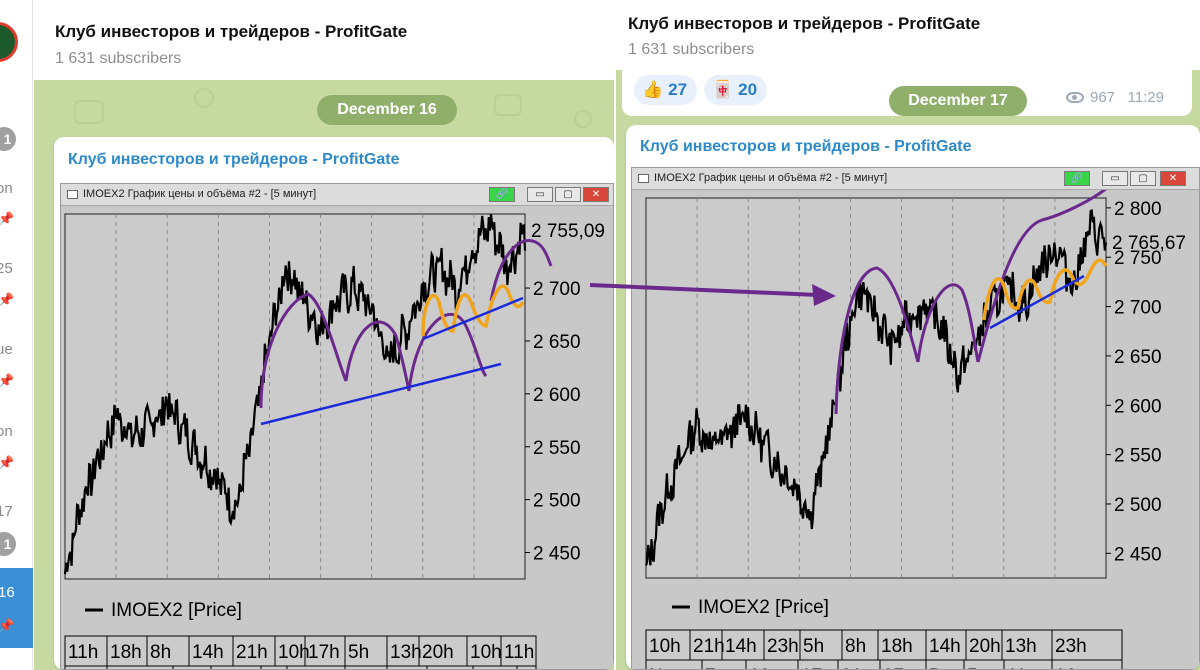 The image size is (1200, 670). Describe the element at coordinates (653, 89) in the screenshot. I see `thumbs-up-icon: 👍` at that location.